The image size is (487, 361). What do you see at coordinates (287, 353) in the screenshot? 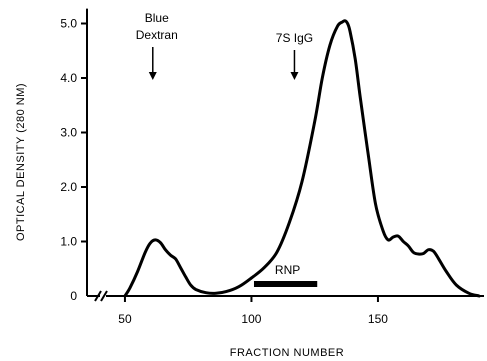
I see `x-axis-label: FRACTION NUMBER` at bounding box center [287, 353].